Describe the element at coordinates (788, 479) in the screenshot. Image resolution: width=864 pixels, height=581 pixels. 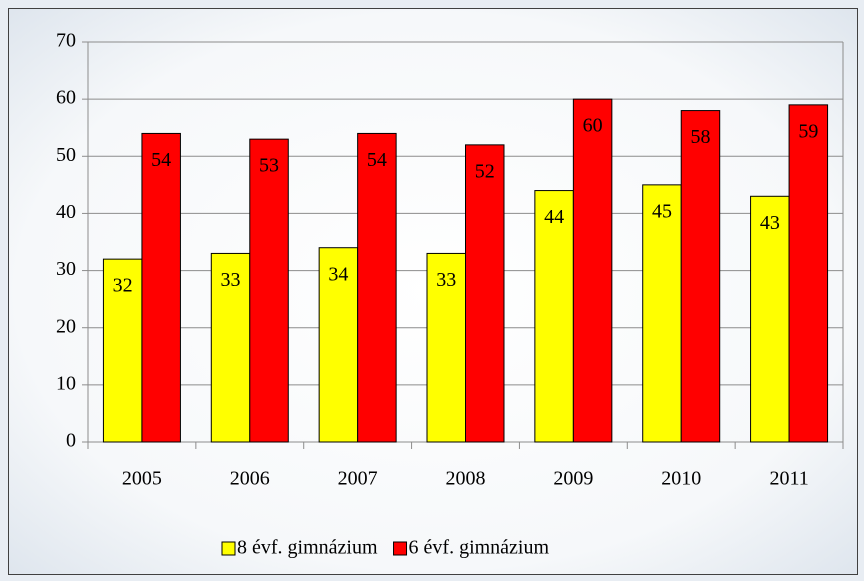
I see `x-tick-label: 2011` at that location.